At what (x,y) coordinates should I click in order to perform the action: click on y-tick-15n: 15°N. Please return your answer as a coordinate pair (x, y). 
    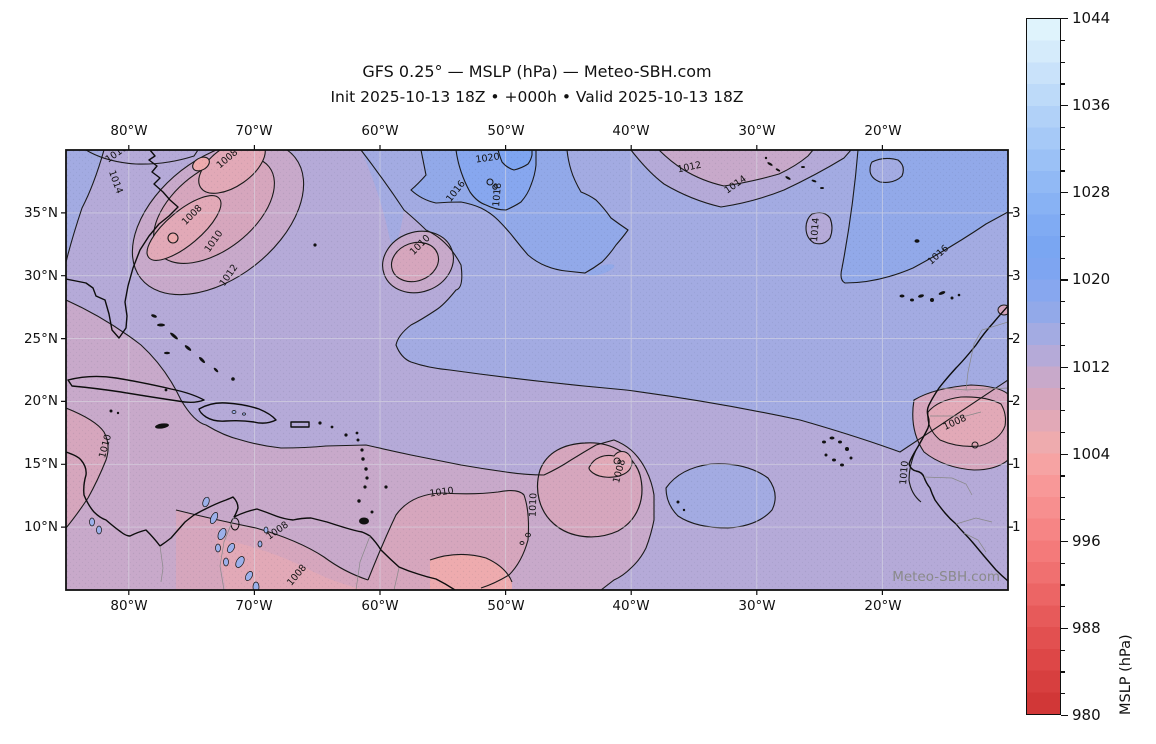
    Looking at the image, I should click on (40, 464).